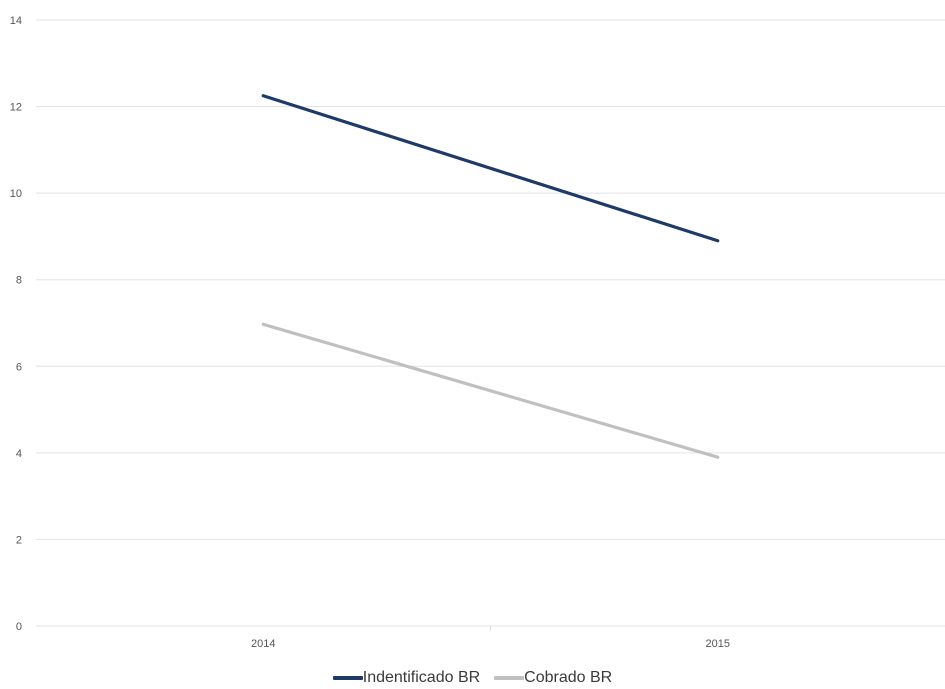 This screenshot has height=689, width=945. What do you see at coordinates (19, 627) in the screenshot?
I see `y-tick-label: 0` at bounding box center [19, 627].